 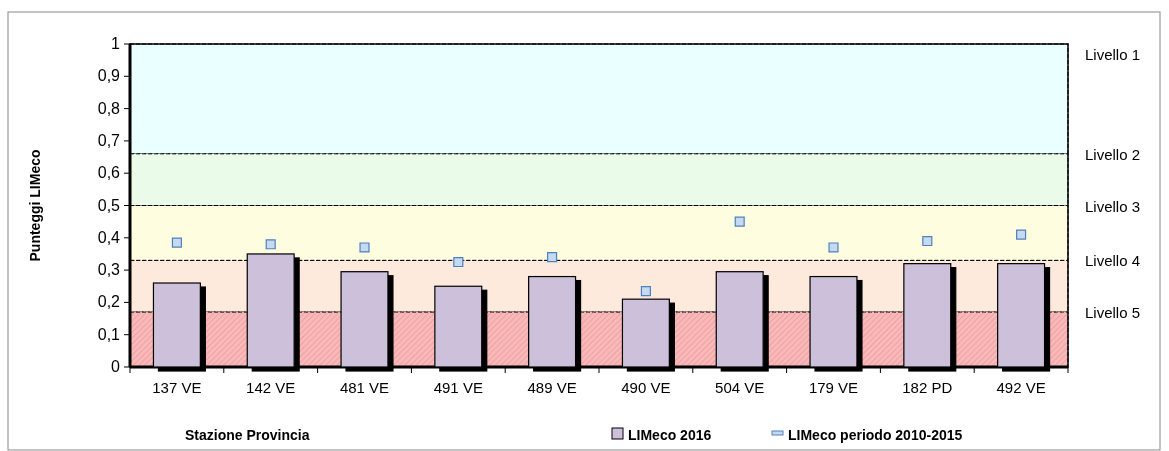 What do you see at coordinates (1113, 206) in the screenshot?
I see `band-label: Livello 3` at bounding box center [1113, 206].